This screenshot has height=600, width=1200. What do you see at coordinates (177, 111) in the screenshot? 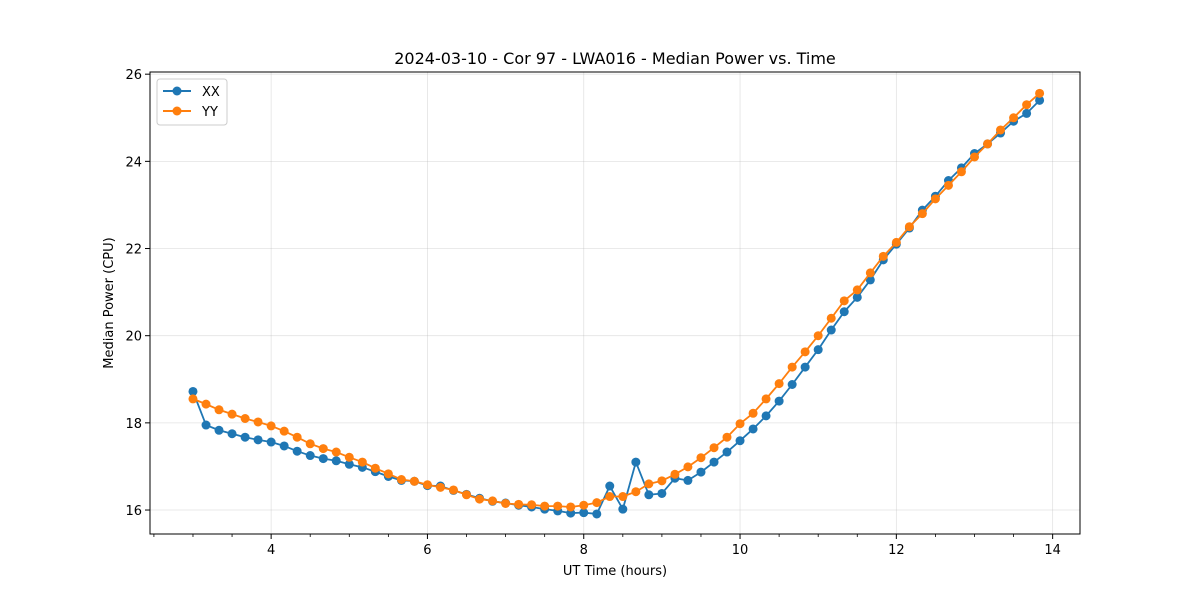
I see `legend-marker-yy` at bounding box center [177, 111].